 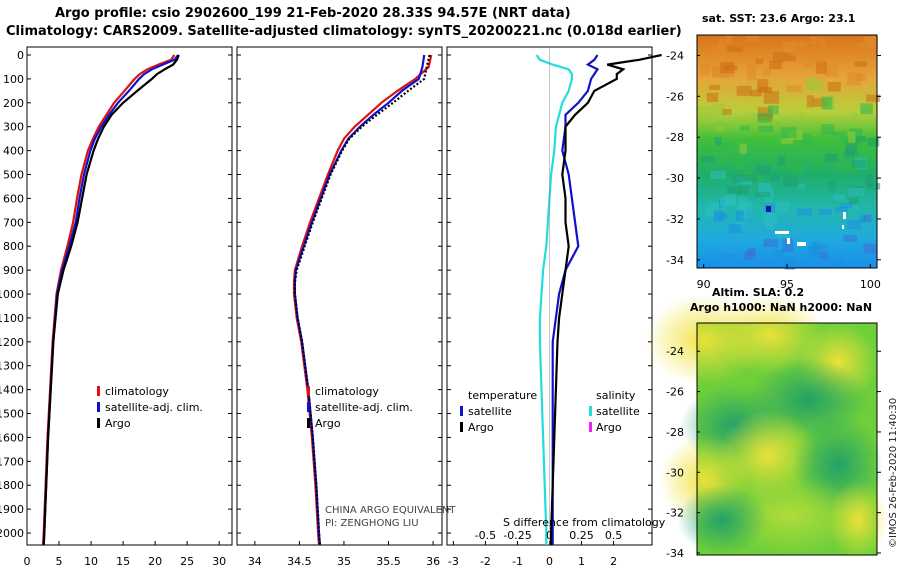 What do you see at coordinates (490, 411) in the screenshot?
I see `legend-label: satellite` at bounding box center [490, 411].